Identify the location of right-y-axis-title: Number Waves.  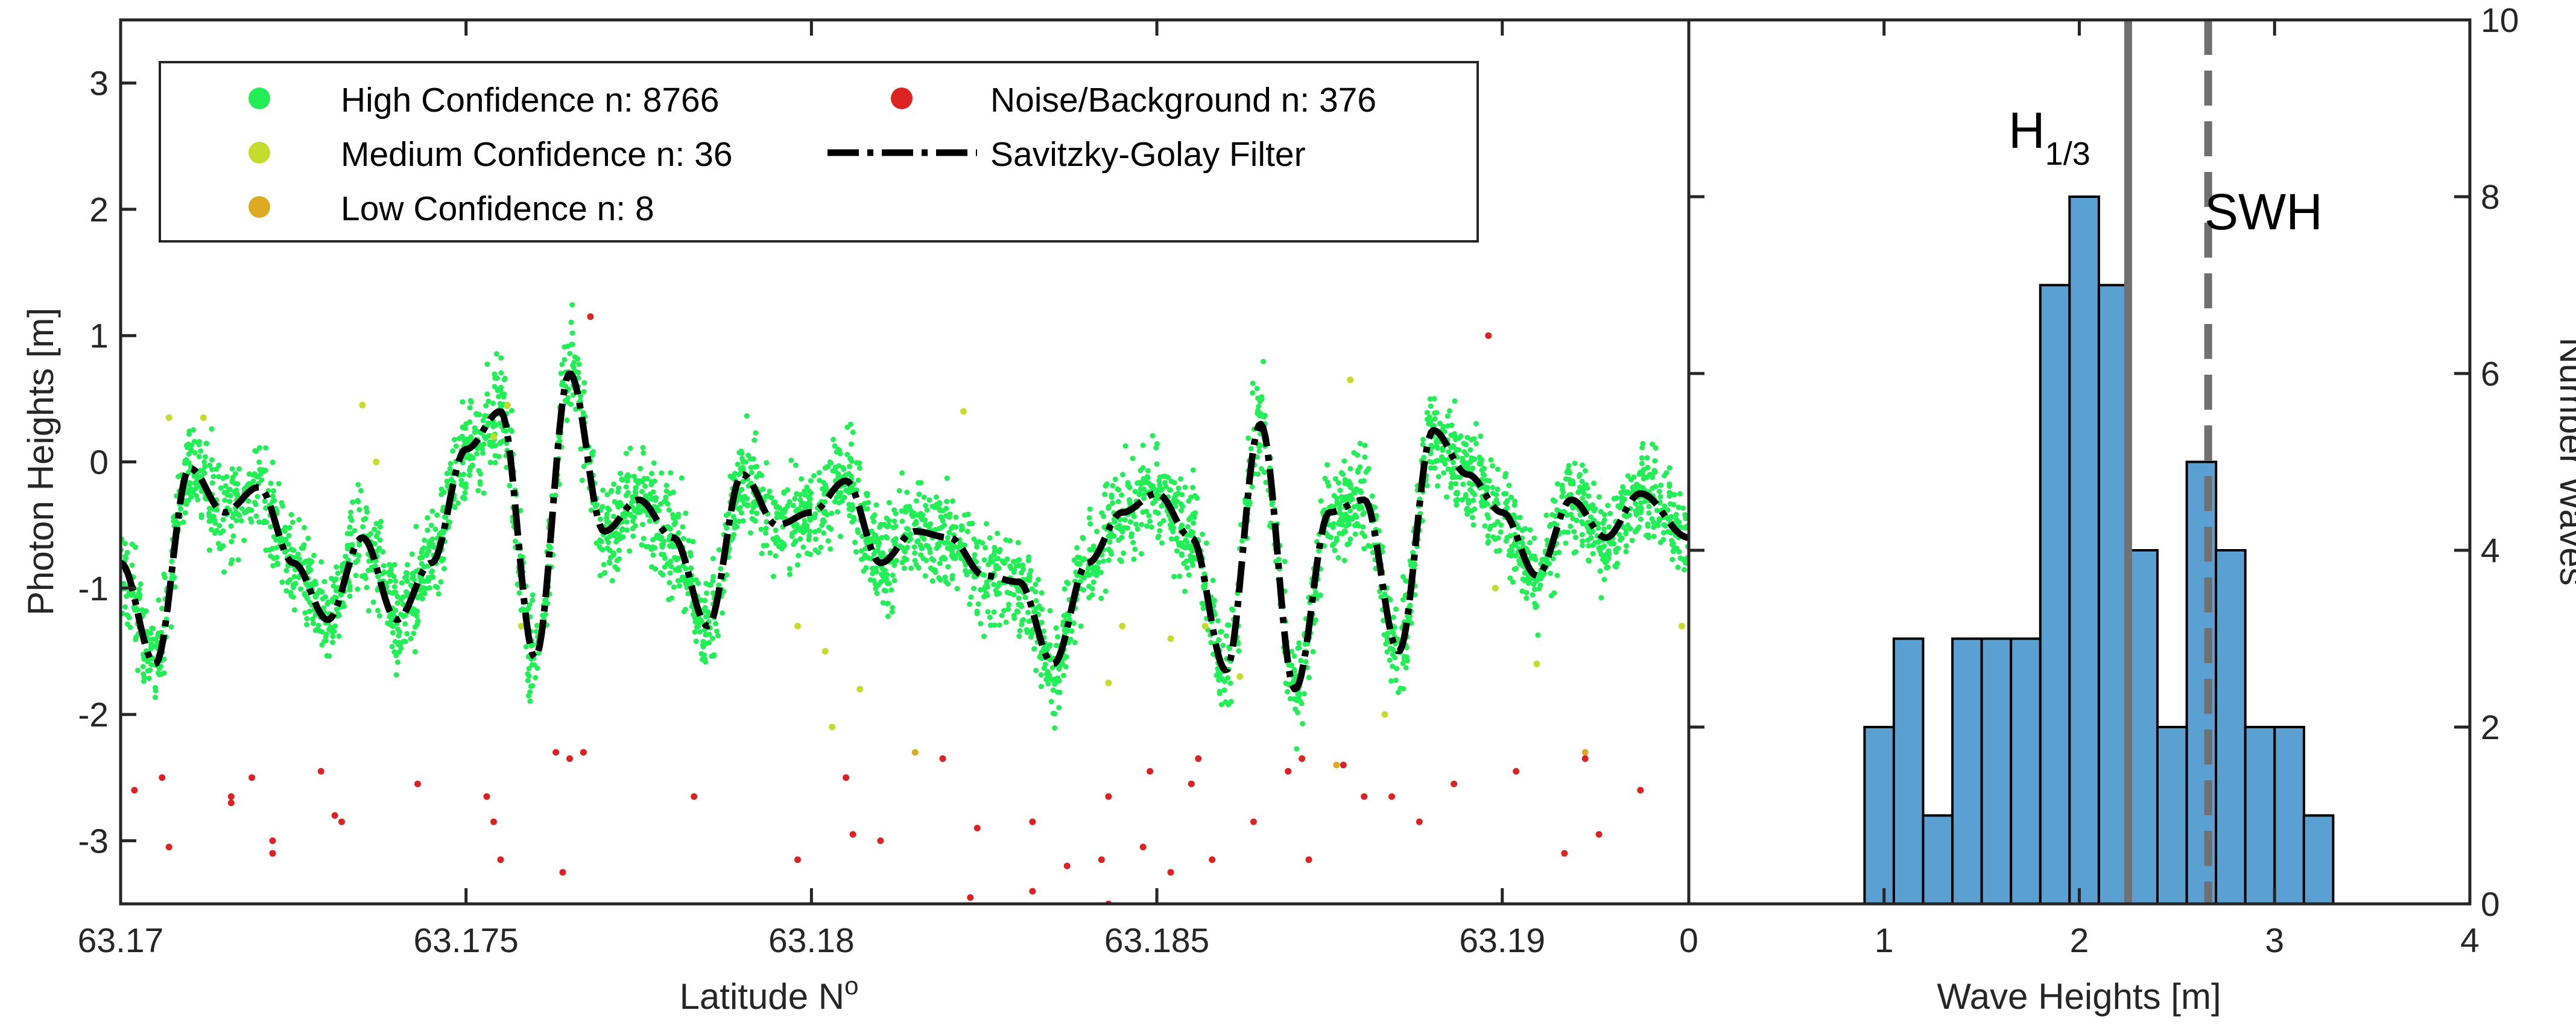
(2564, 461).